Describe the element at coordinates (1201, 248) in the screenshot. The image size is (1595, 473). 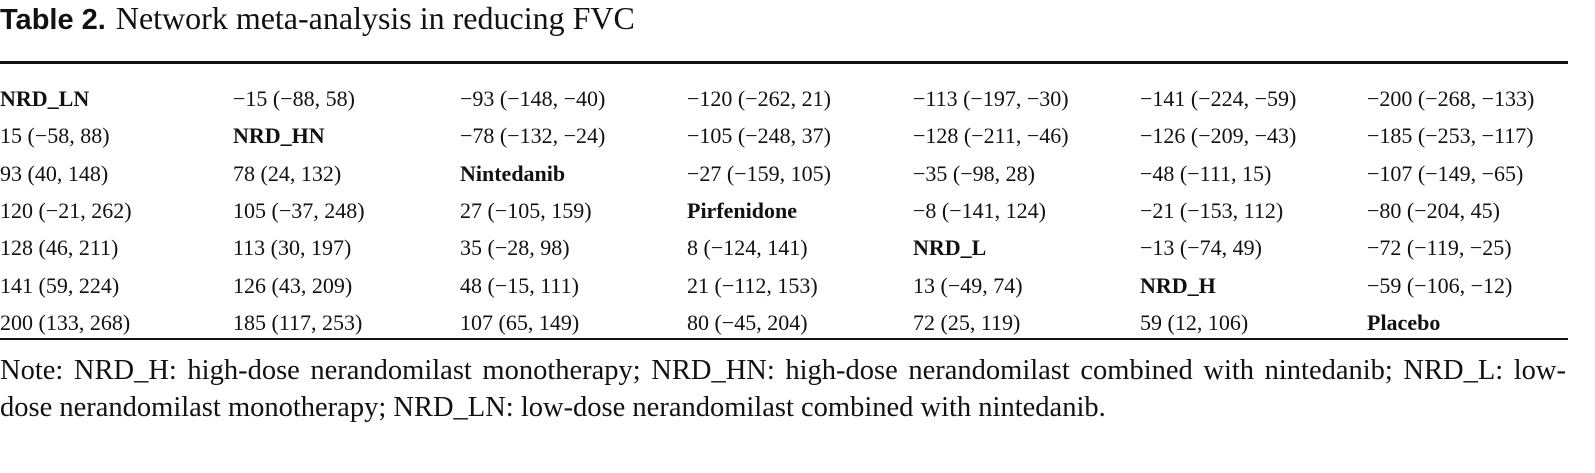
I see `table-cell: −13 (−74, 49)` at that location.